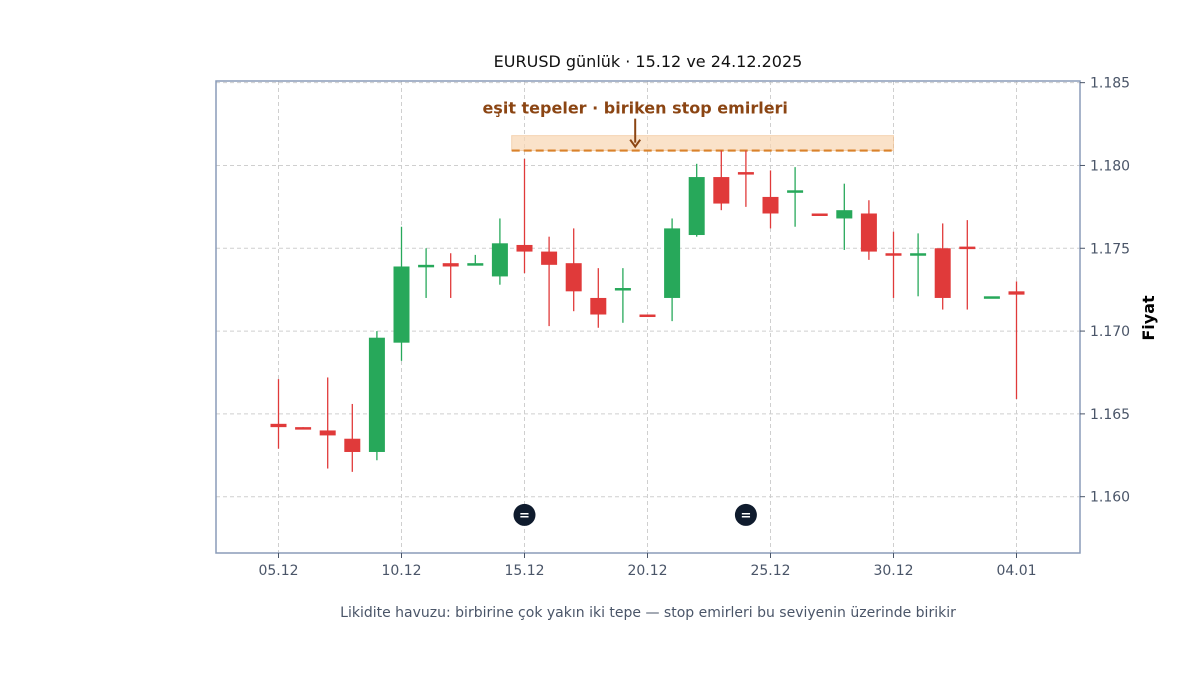 The height and width of the screenshot is (675, 1200). I want to click on annotation-arrow-head, so click(635, 144).